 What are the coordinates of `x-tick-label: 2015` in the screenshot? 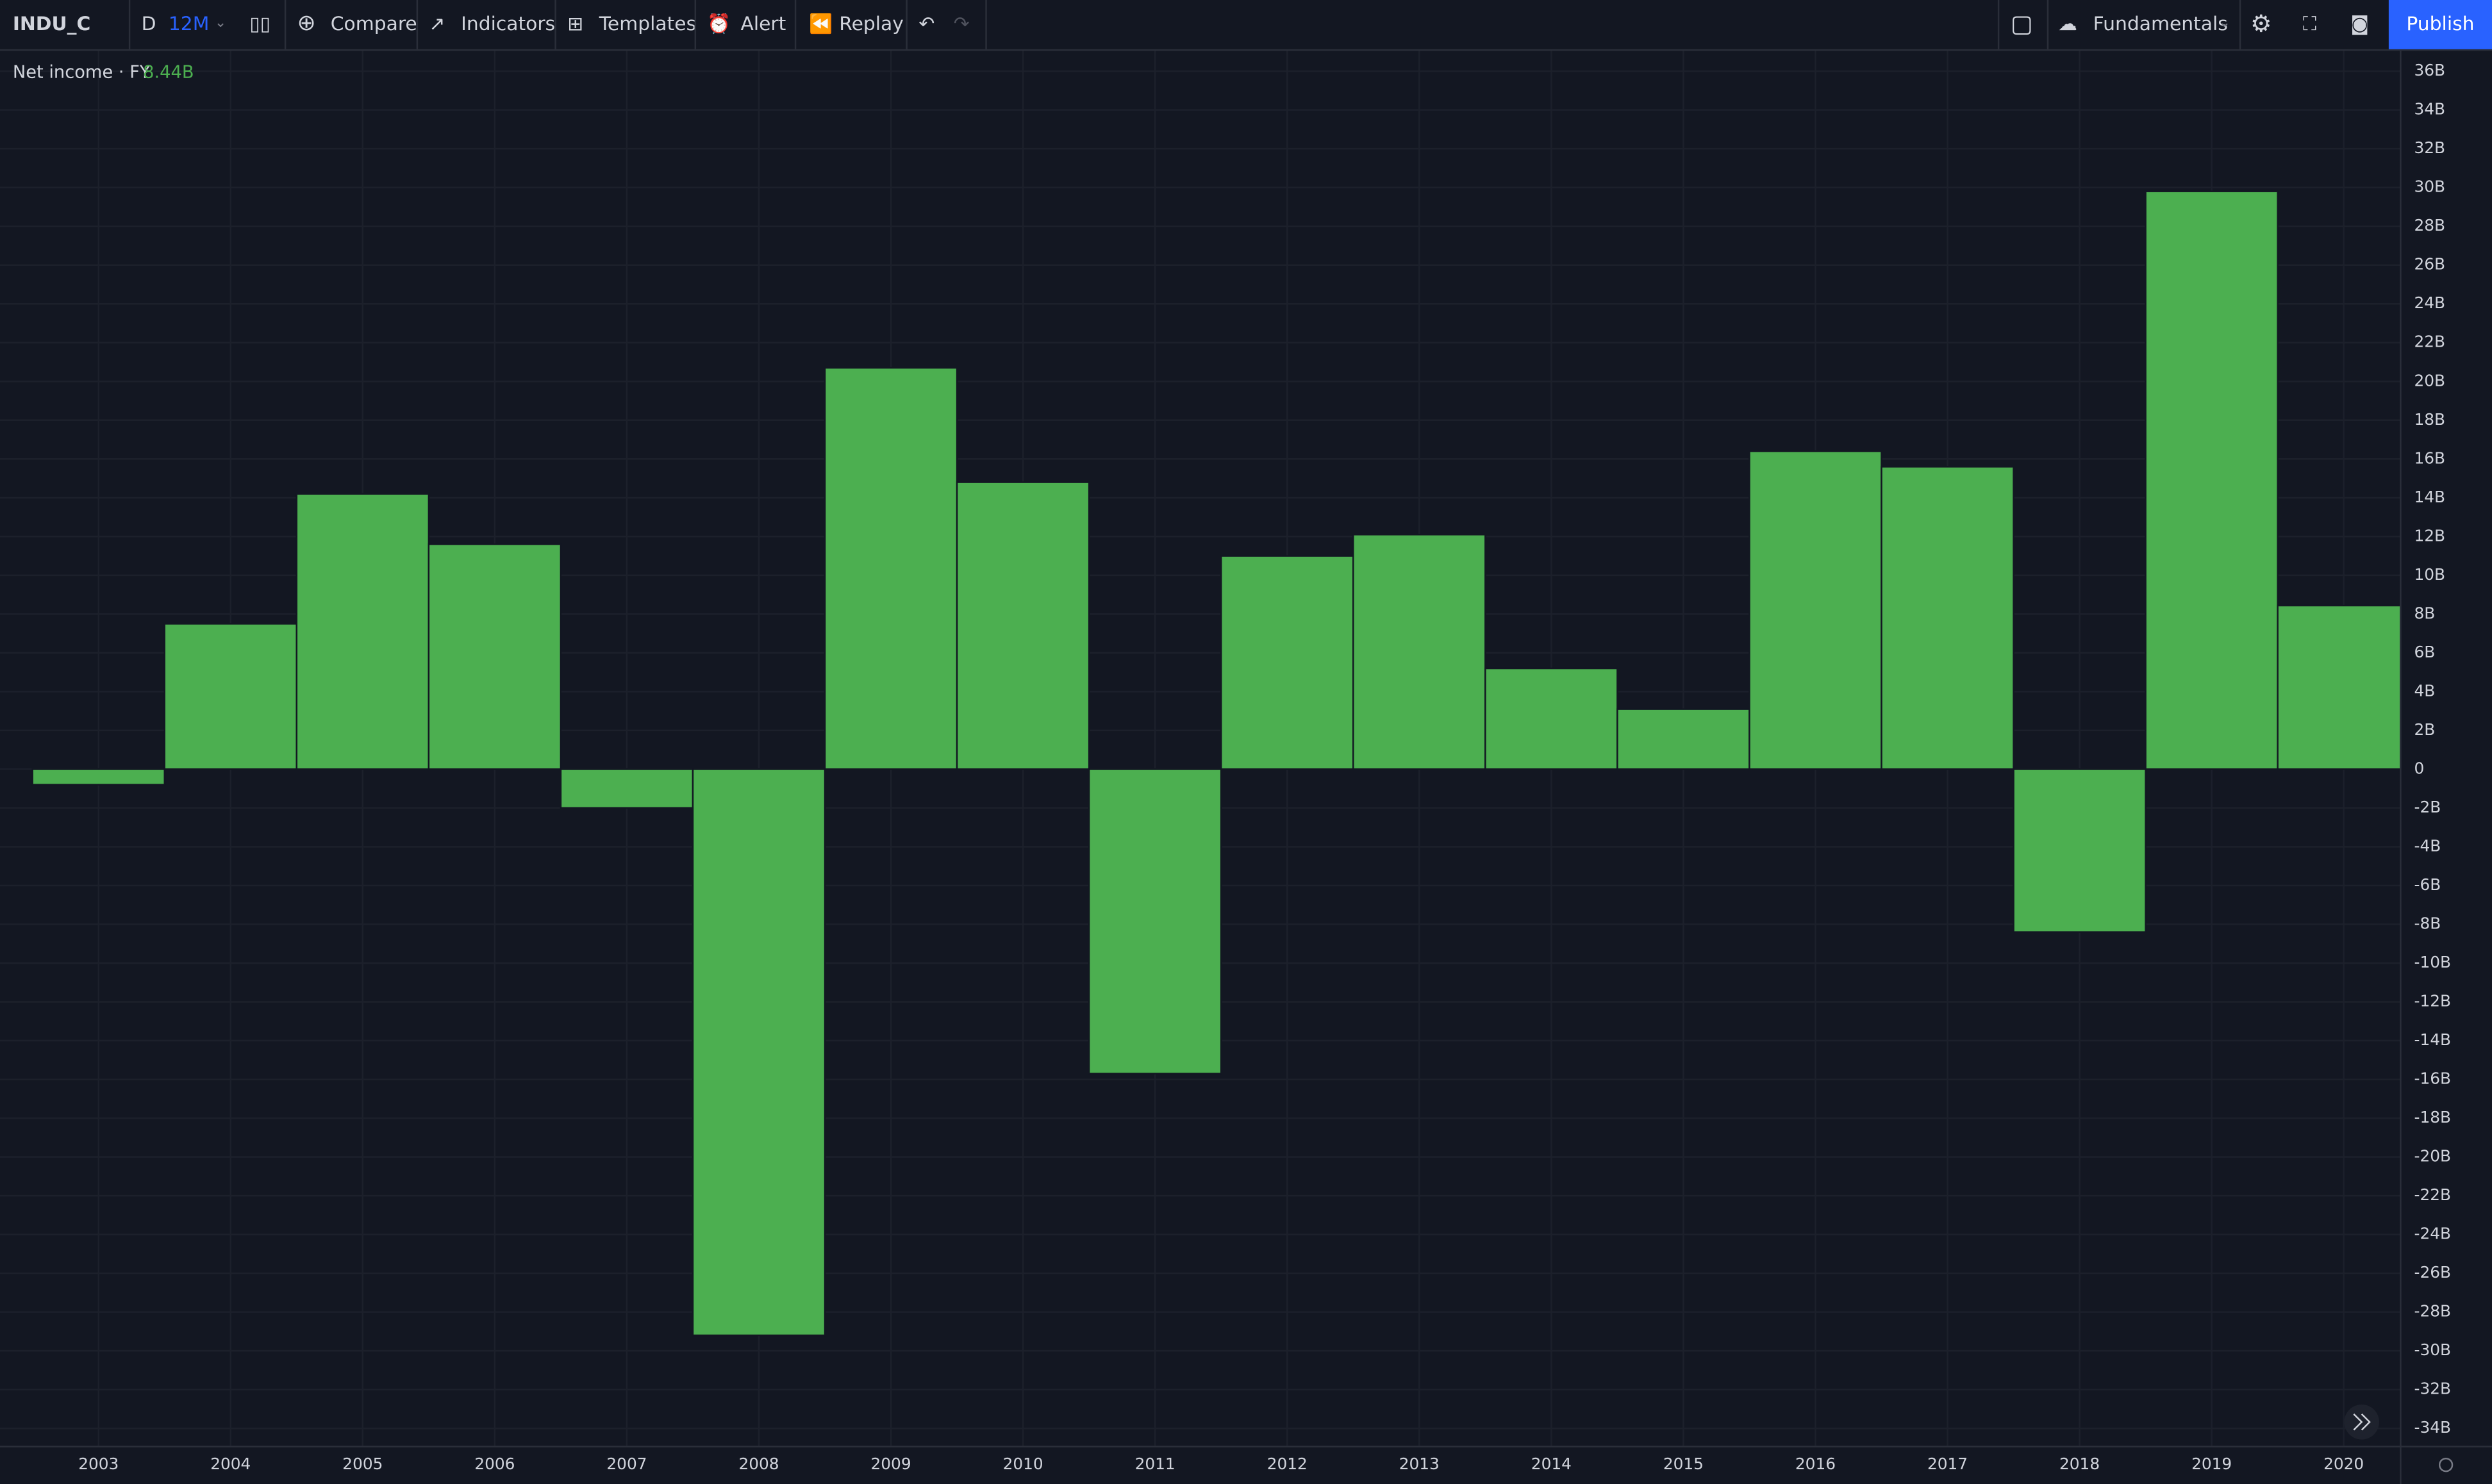 It's located at (1683, 1464).